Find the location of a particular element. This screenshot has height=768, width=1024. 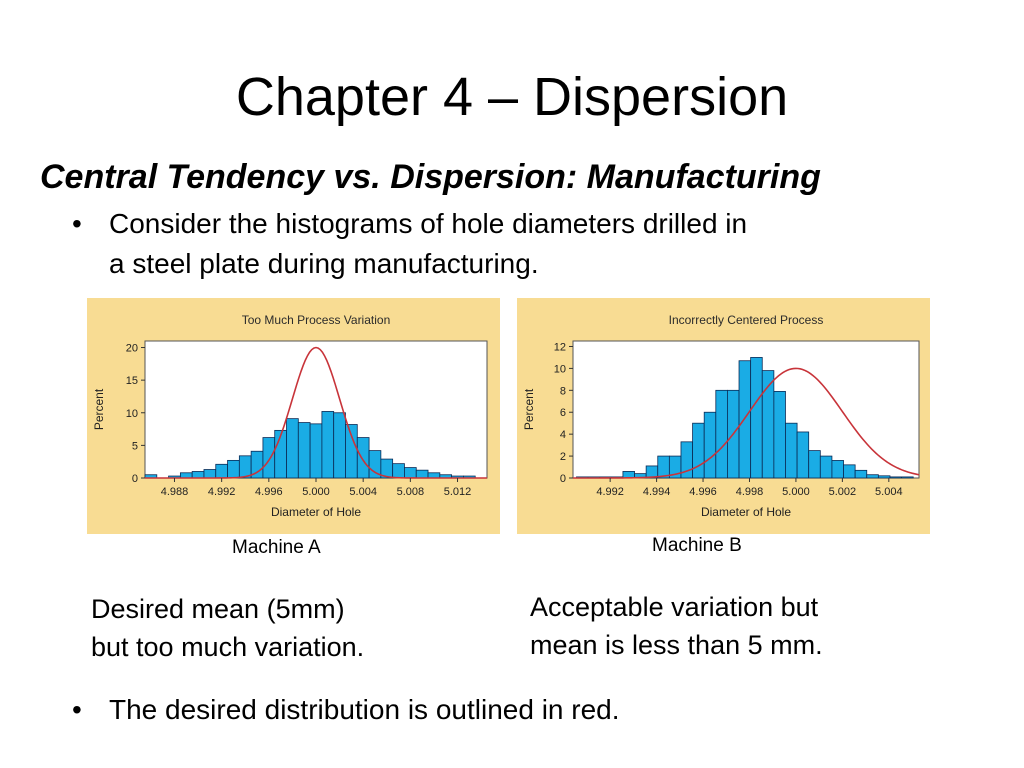

y-tick-label: 12 is located at coordinates (560, 347).